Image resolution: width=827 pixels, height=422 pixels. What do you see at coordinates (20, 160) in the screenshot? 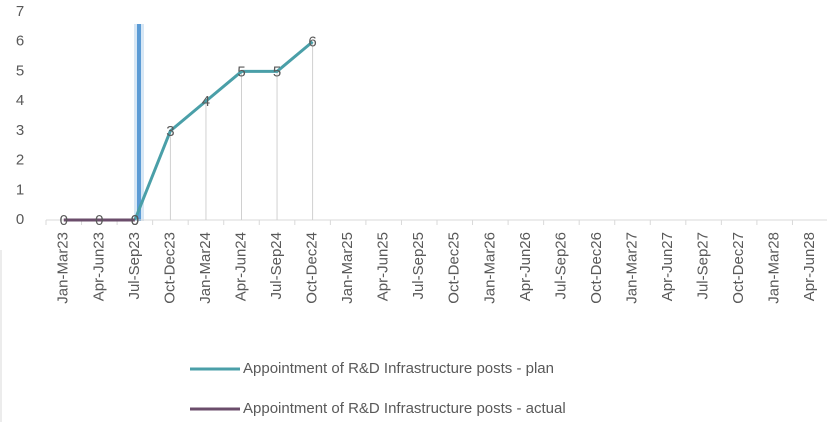
I see `y-tick-label: 2` at bounding box center [20, 160].